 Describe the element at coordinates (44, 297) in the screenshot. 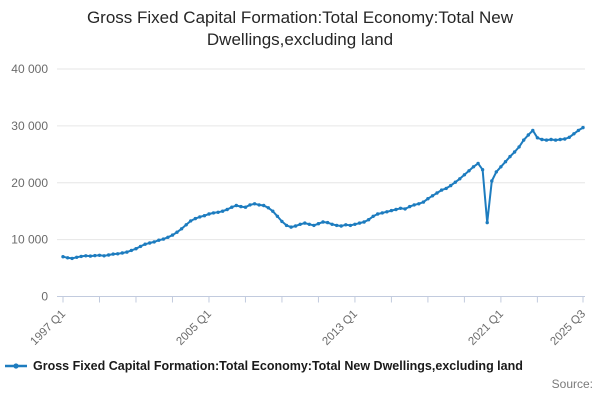

I see `y-axis-label: 0` at that location.